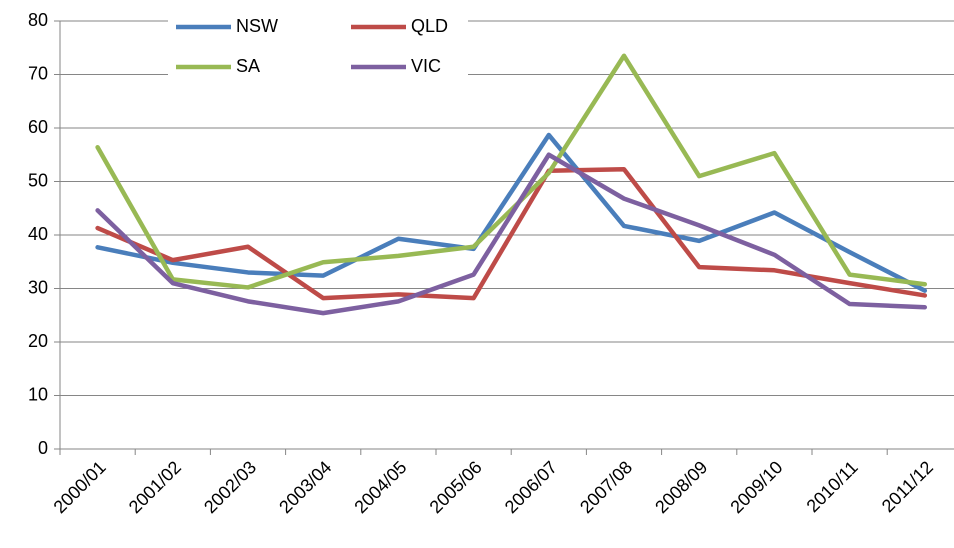 Image resolution: width=954 pixels, height=548 pixels. What do you see at coordinates (318, 47) in the screenshot?
I see `legend-box` at bounding box center [318, 47].